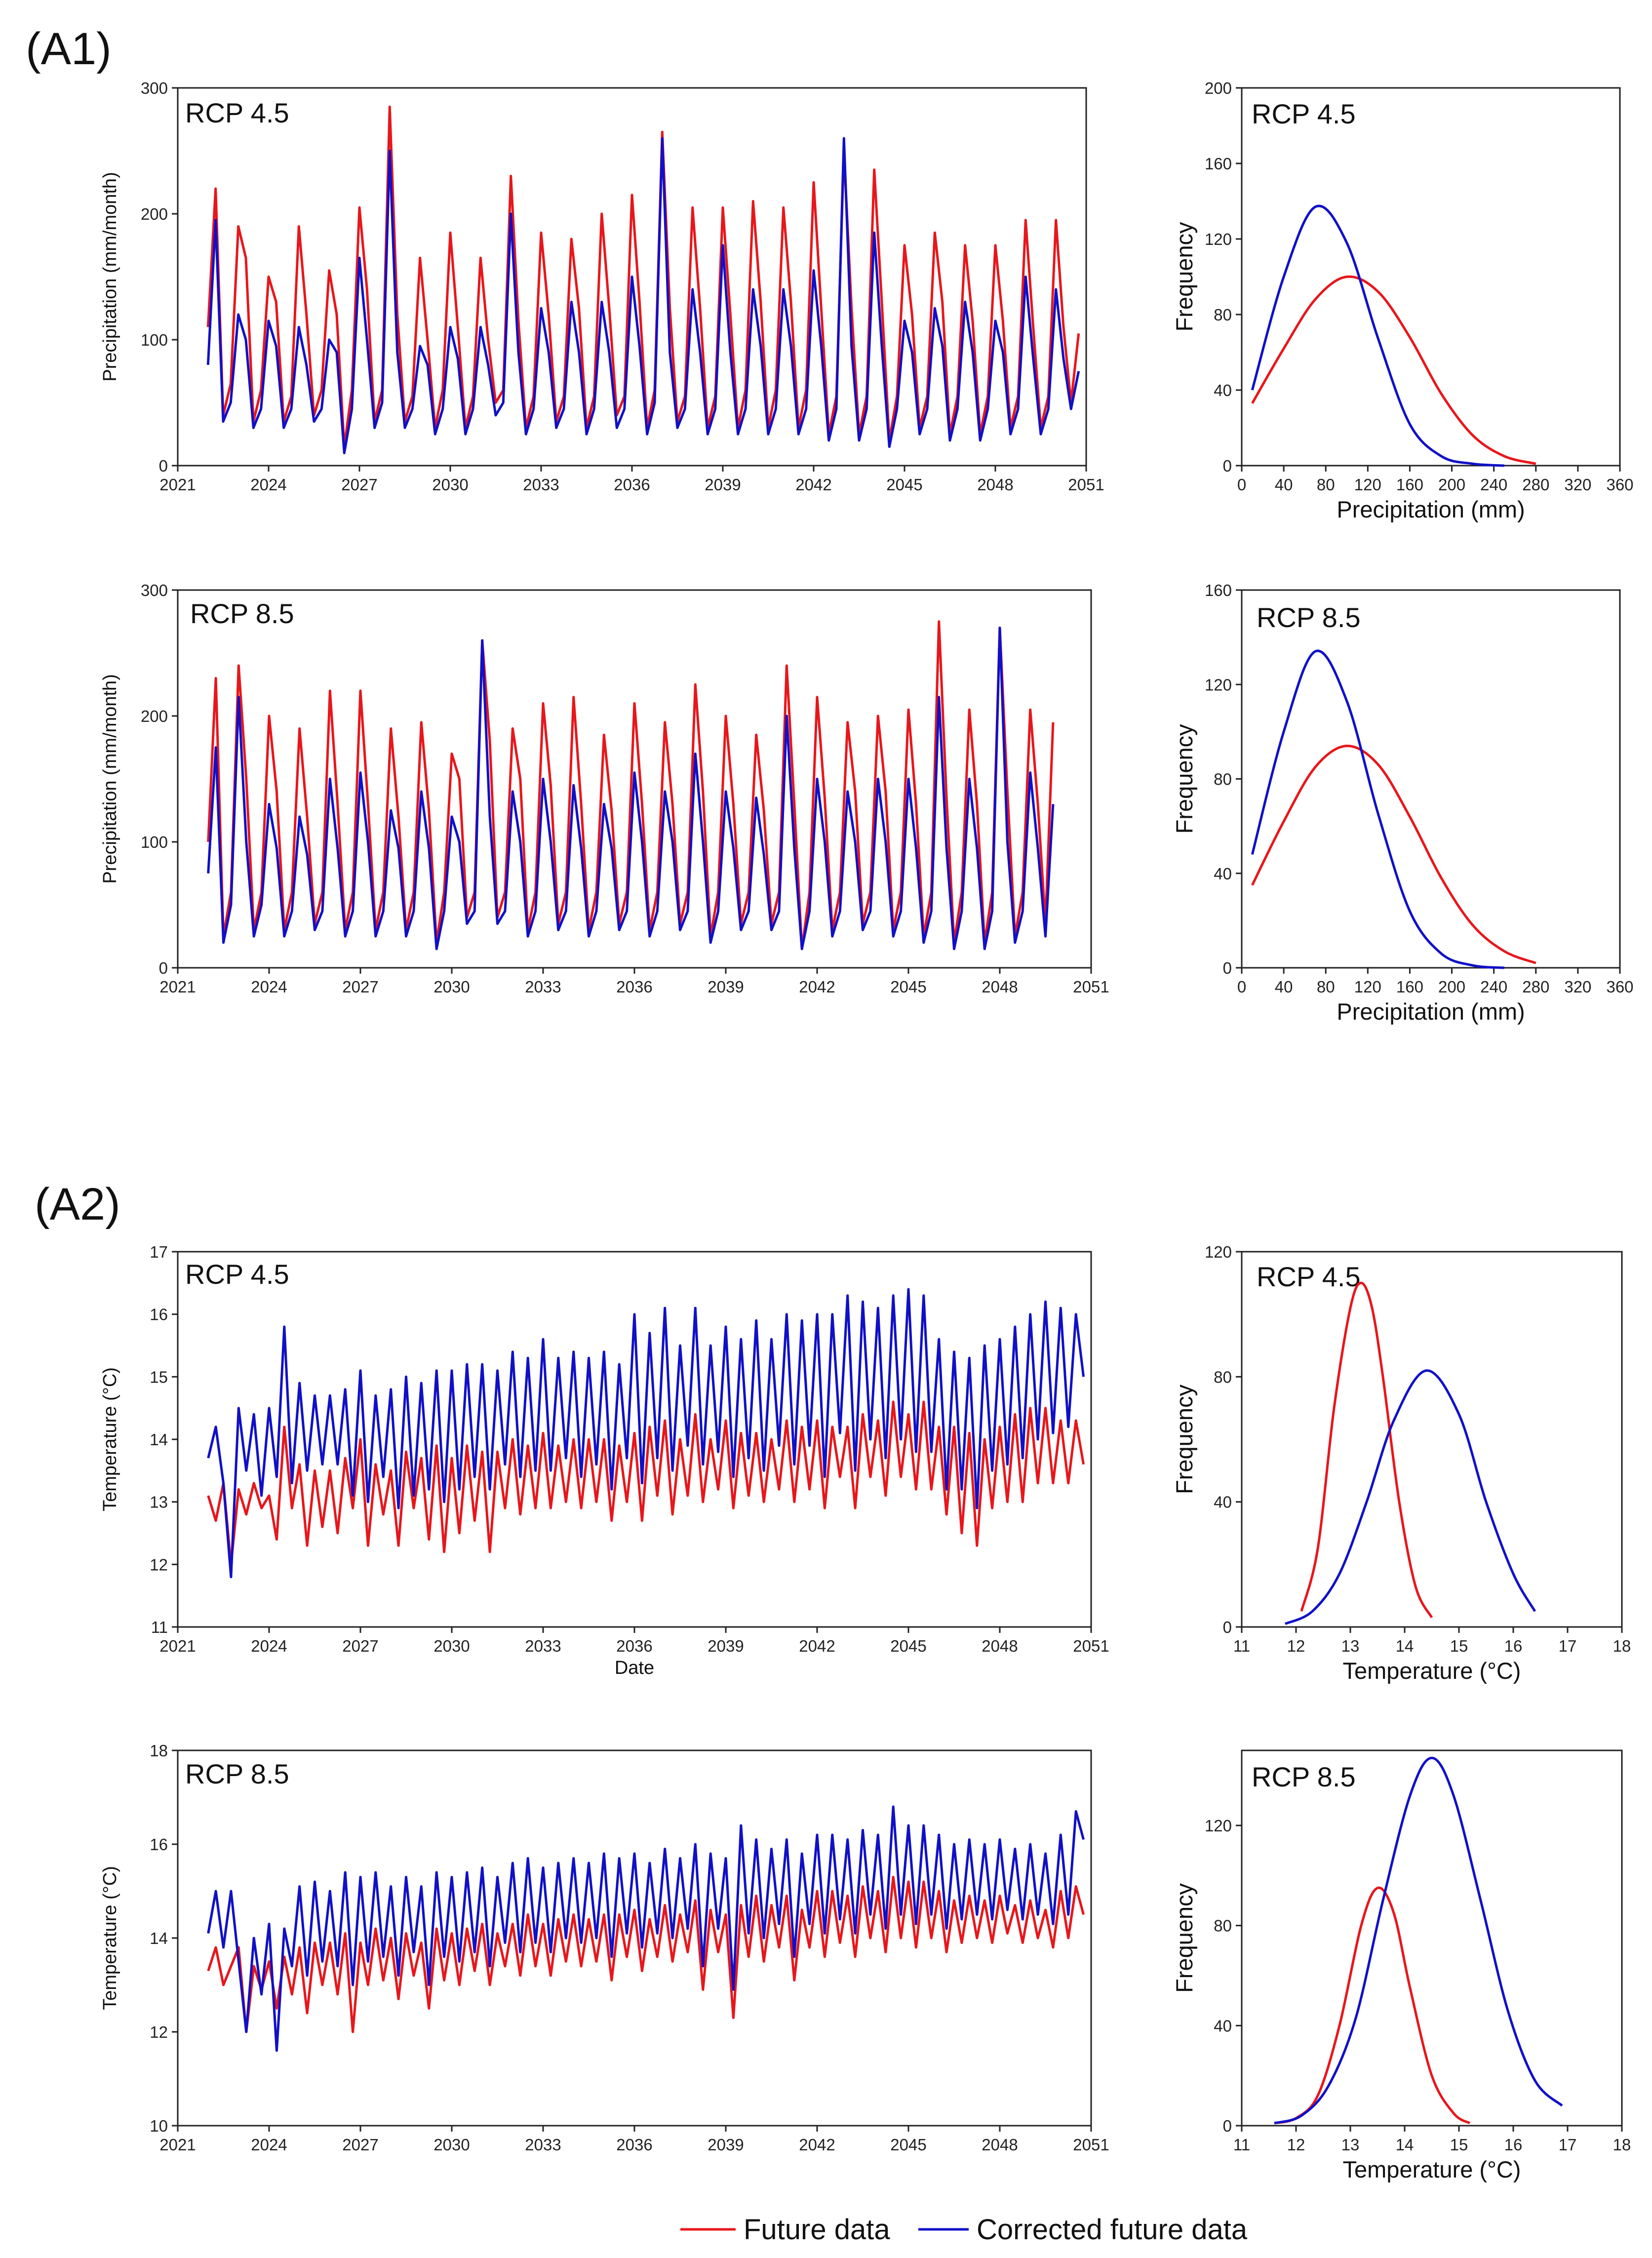 This screenshot has width=1652, height=2258. What do you see at coordinates (1218, 1252) in the screenshot?
I see `y-tick-label: 120` at bounding box center [1218, 1252].